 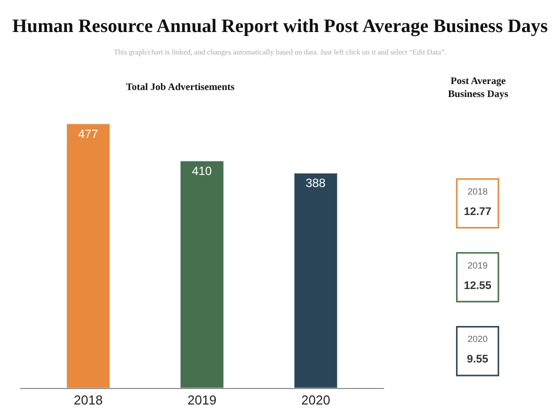 What do you see at coordinates (88, 400) in the screenshot?
I see `x-tick-label: 2018` at bounding box center [88, 400].